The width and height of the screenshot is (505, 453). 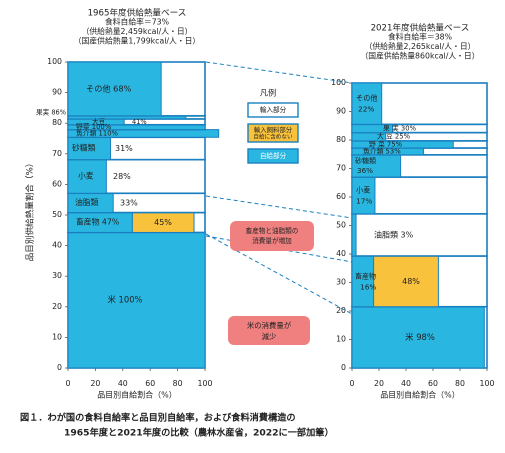 I want to click on title-2021-line: 食料自給率＝38%, so click(x=420, y=37).